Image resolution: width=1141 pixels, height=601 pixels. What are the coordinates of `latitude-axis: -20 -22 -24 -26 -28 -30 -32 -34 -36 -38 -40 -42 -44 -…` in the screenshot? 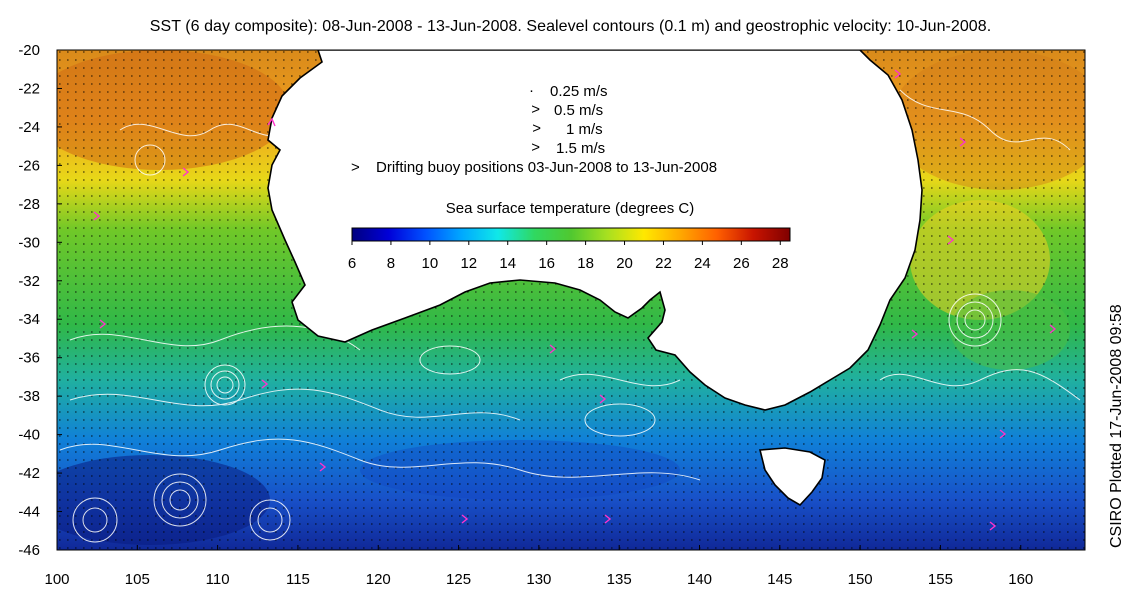 It's located at (40, 300).